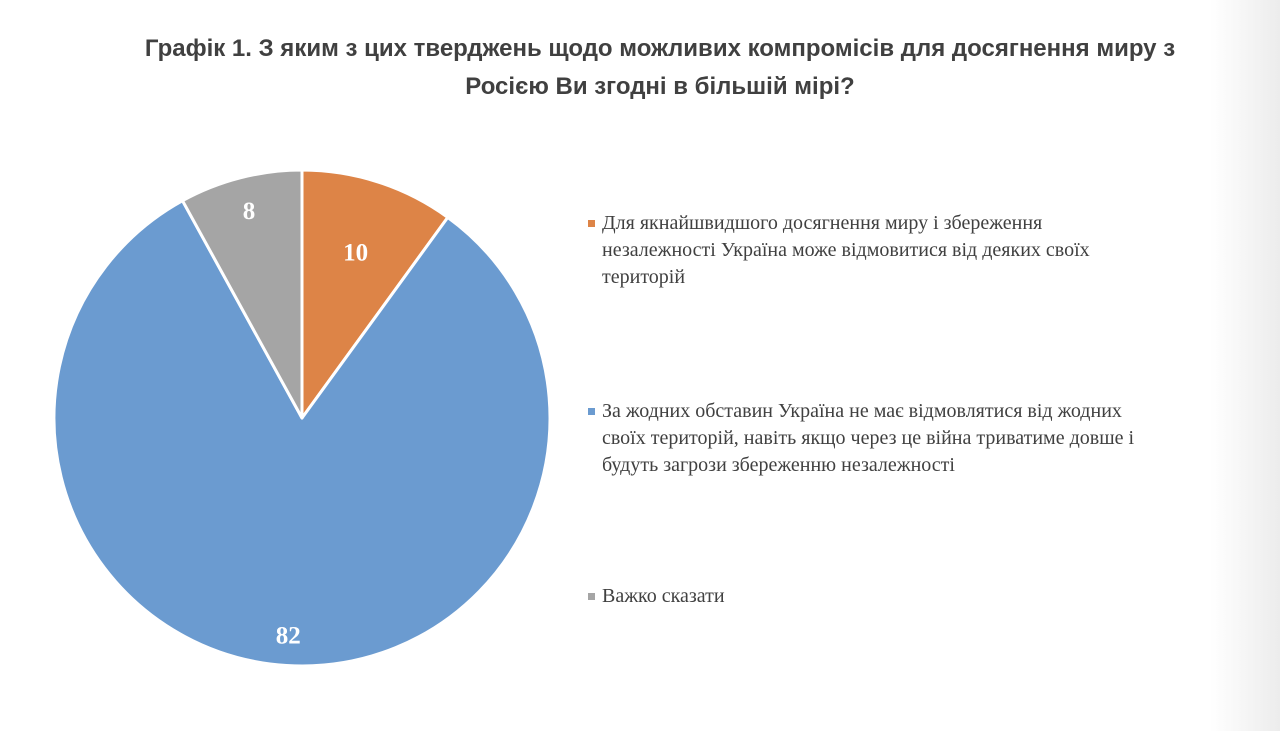  I want to click on legend-swatch-orange, so click(591, 223).